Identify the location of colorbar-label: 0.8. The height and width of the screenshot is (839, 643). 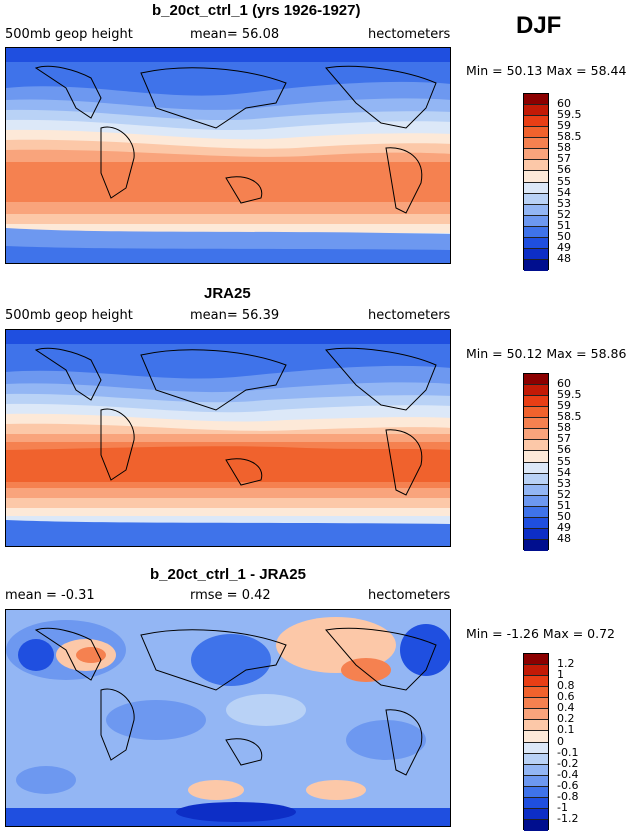
(566, 686).